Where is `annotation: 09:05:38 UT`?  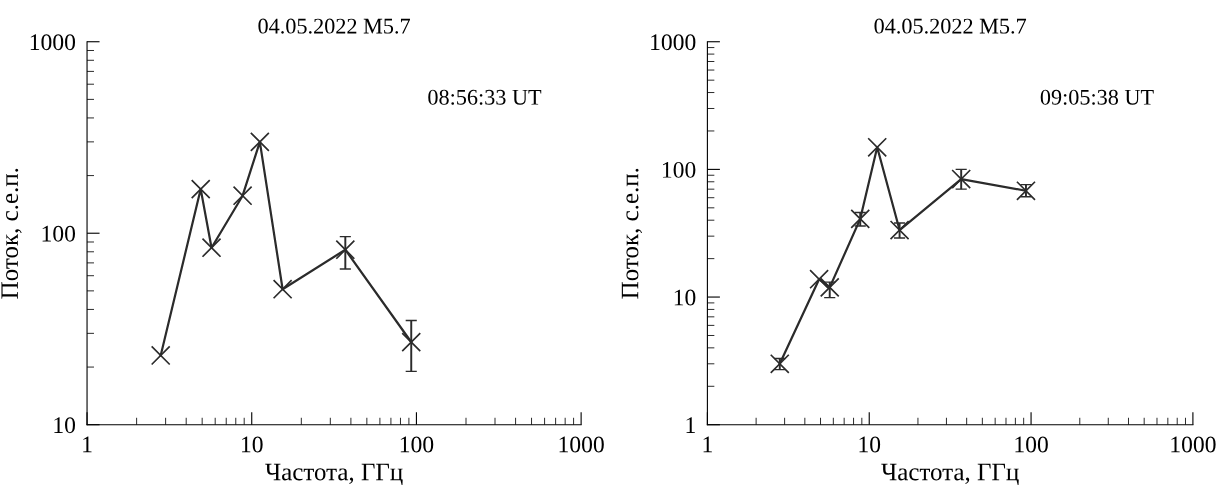
annotation: 09:05:38 UT is located at coordinates (1097, 97).